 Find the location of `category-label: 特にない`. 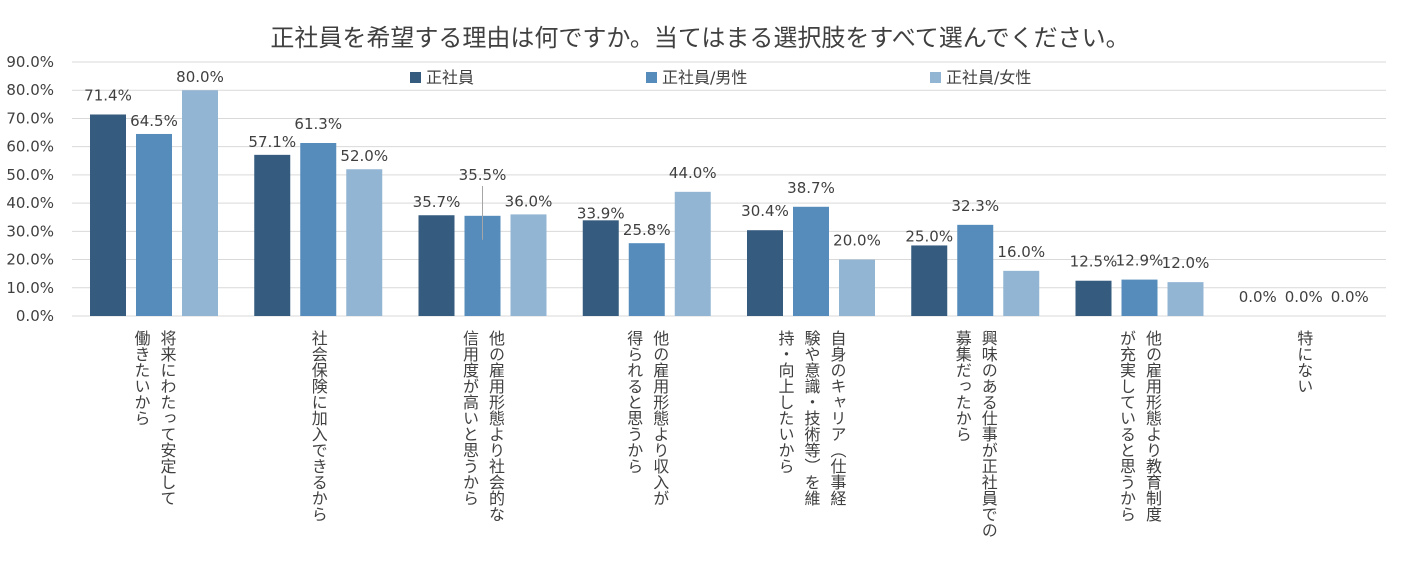

category-label: 特にない is located at coordinates (1303, 362).